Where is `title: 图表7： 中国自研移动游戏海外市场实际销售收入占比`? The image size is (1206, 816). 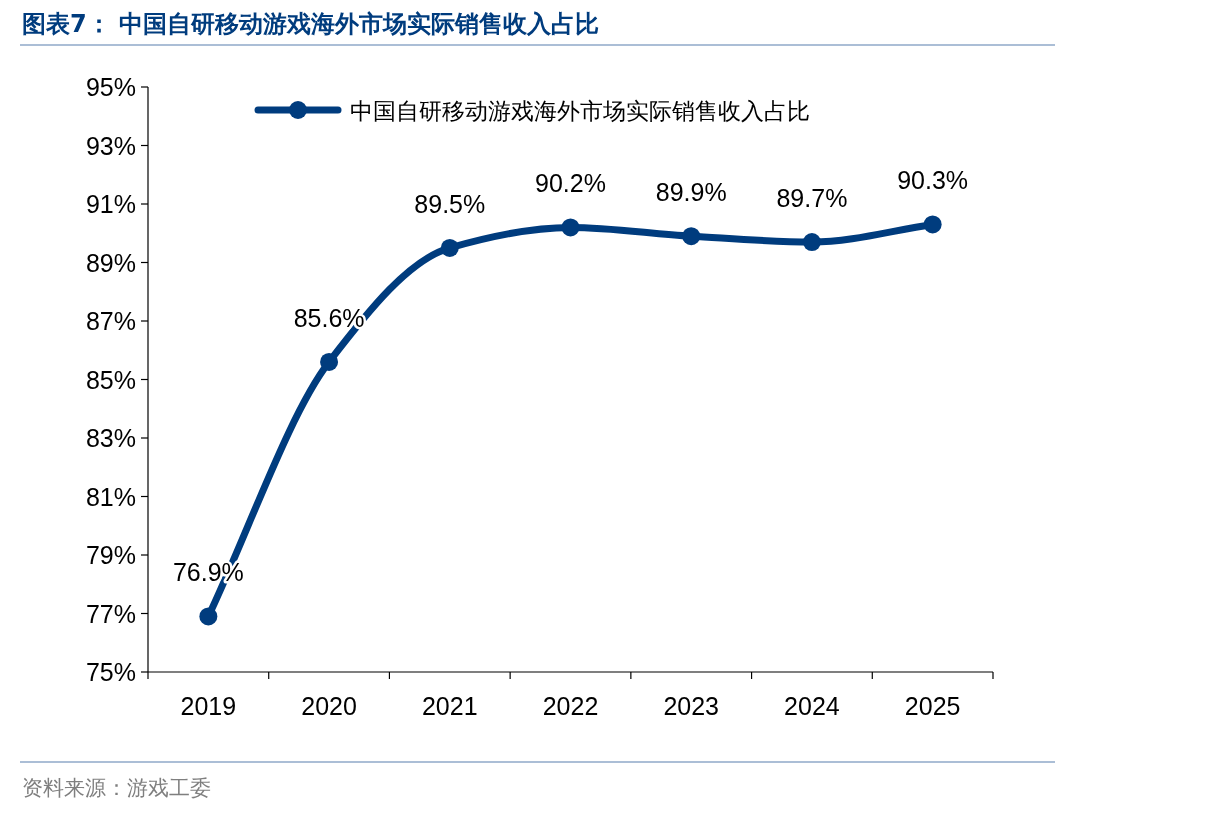
title: 图表7： 中国自研移动游戏海外市场实际销售收入占比 is located at coordinates (311, 24).